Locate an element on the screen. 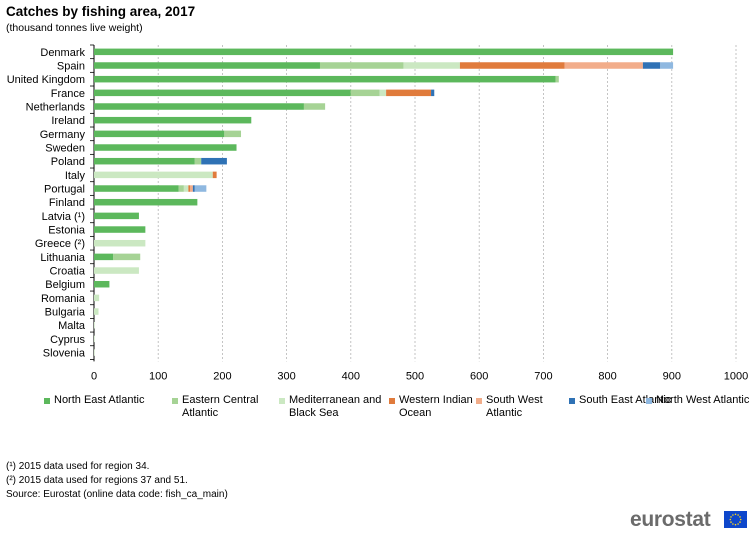 The width and height of the screenshot is (750, 550). category-label: Cyprus is located at coordinates (67, 340).